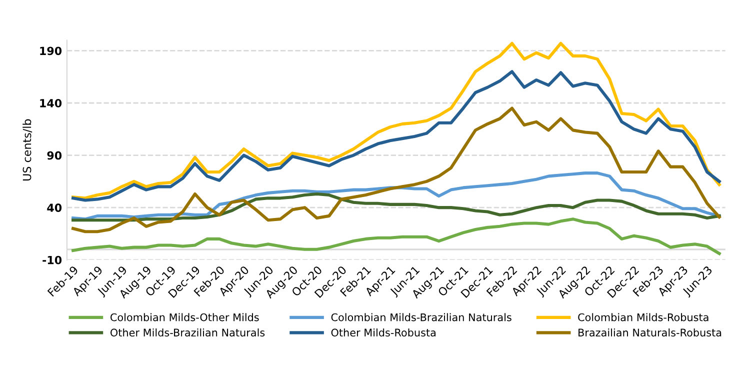 The width and height of the screenshot is (744, 366). What do you see at coordinates (187, 332) in the screenshot?
I see `legend-label: Other Milds-Brazilian Naturals` at bounding box center [187, 332].